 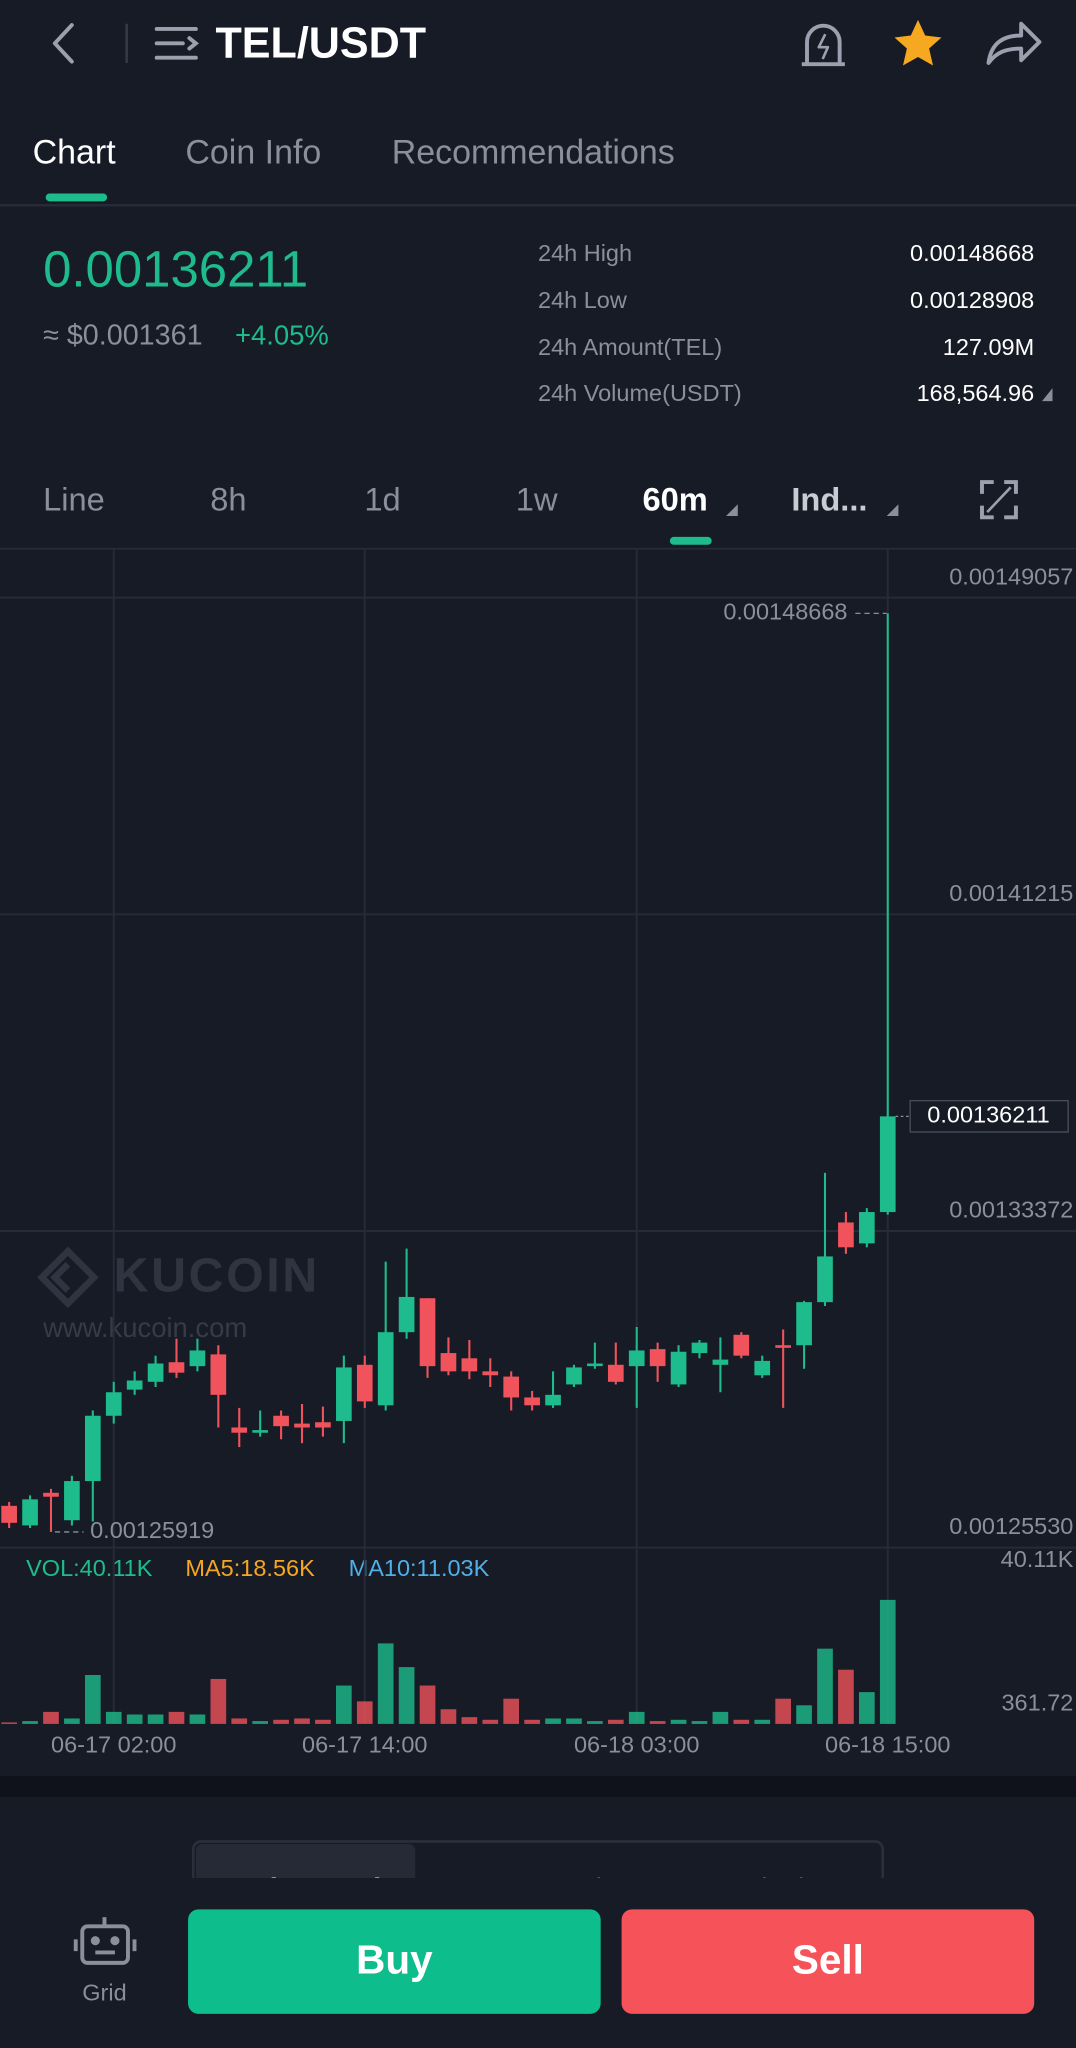 I want to click on tab-indicator, so click(x=76, y=197).